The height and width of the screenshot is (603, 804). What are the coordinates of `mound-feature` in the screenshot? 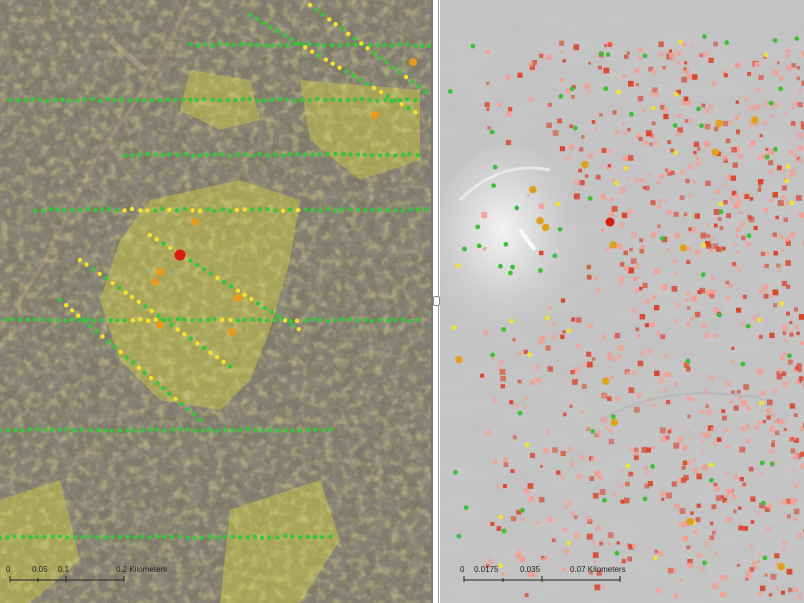 It's located at (512, 240).